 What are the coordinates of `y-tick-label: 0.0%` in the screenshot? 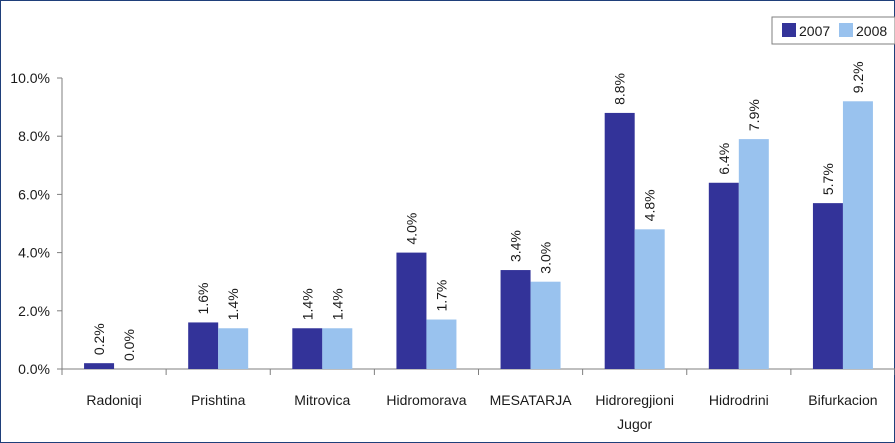 It's located at (34, 369).